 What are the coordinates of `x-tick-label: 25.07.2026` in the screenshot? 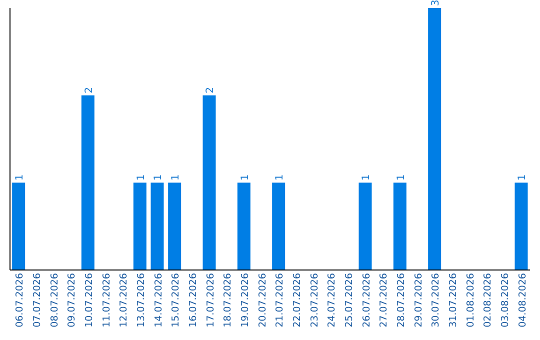 It's located at (349, 300).